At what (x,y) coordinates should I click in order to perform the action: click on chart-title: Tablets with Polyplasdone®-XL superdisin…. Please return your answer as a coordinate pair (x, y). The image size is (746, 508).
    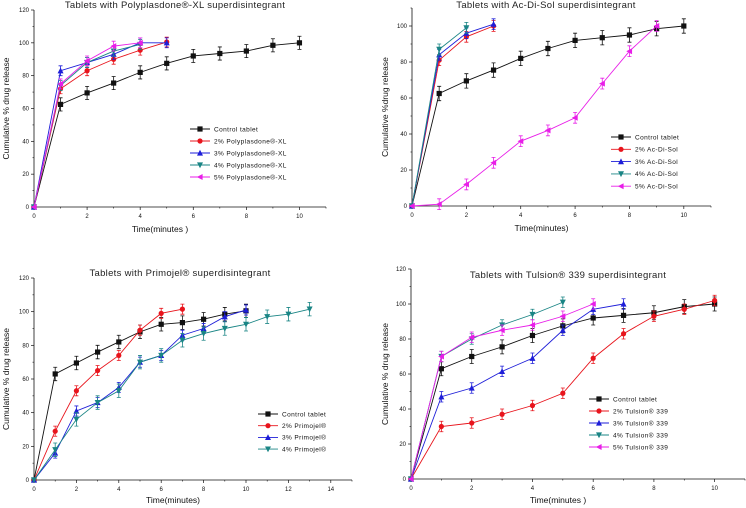
    Looking at the image, I should click on (175, 5).